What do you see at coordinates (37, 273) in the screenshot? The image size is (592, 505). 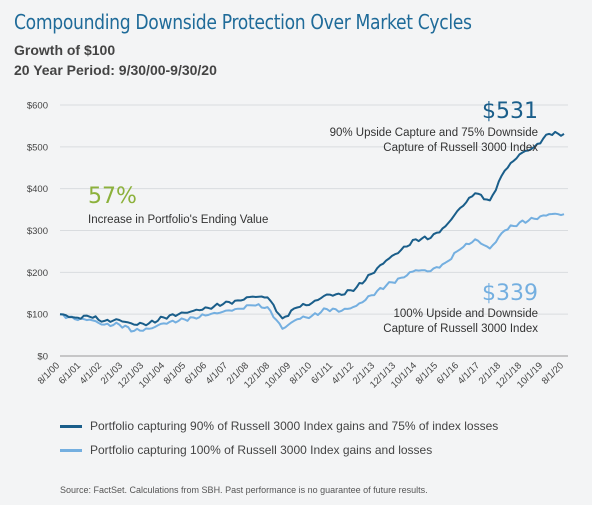 I see `y-tick-label: $200` at bounding box center [37, 273].